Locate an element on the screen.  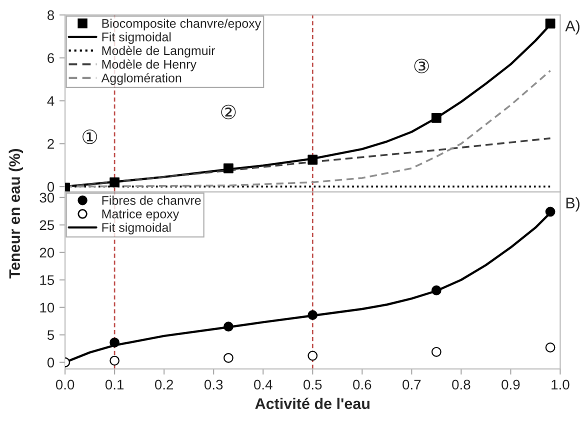
x-tick-label: 0.2 is located at coordinates (164, 385).